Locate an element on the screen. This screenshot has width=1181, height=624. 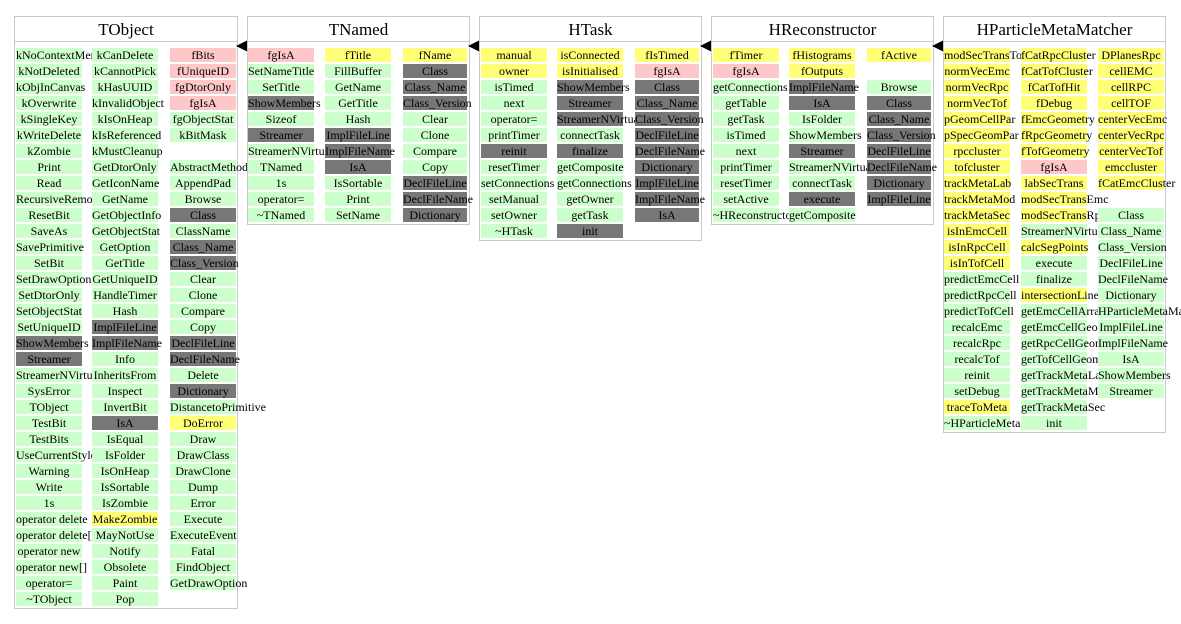
member-cell: TNamed is located at coordinates (281, 167).